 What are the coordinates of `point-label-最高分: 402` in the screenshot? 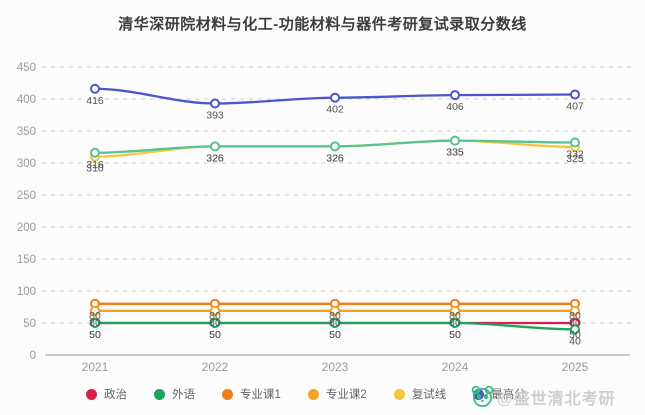 It's located at (335, 110).